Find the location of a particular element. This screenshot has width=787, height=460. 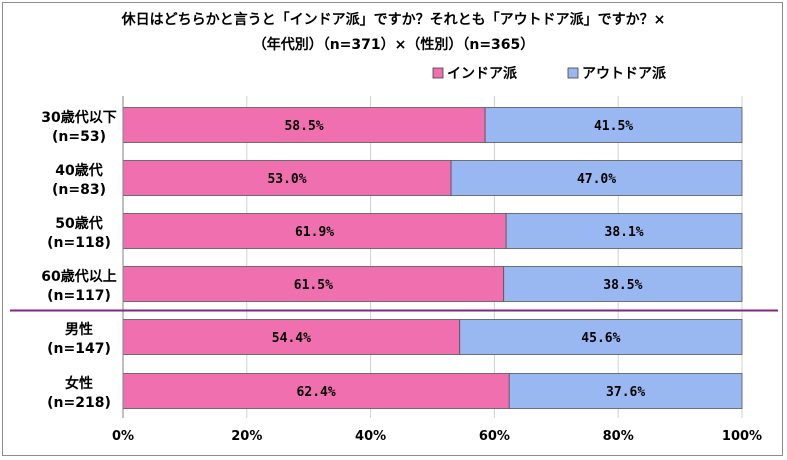

data-label: 62.4% is located at coordinates (316, 392).